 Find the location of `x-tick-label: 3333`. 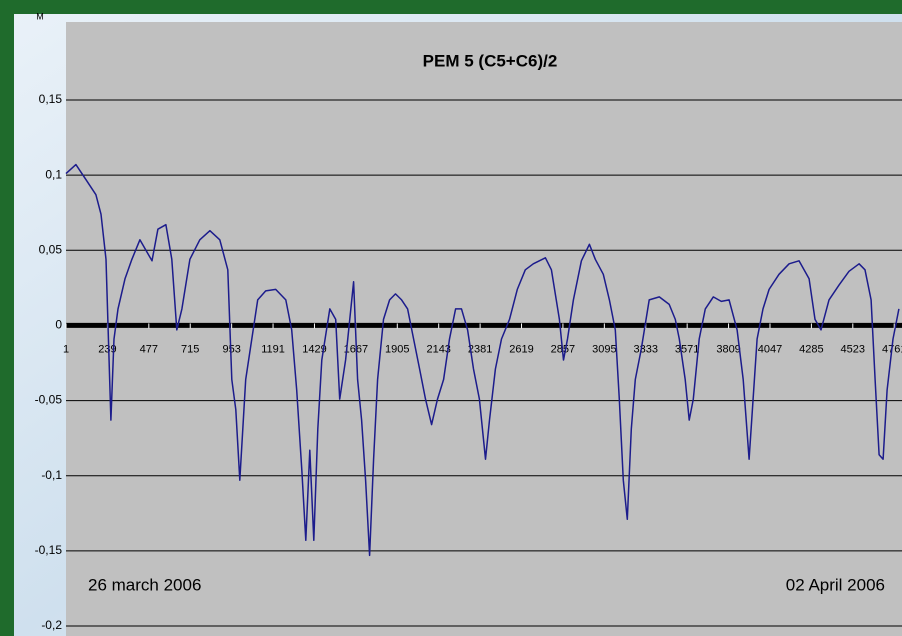

x-tick-label: 3333 is located at coordinates (646, 349).